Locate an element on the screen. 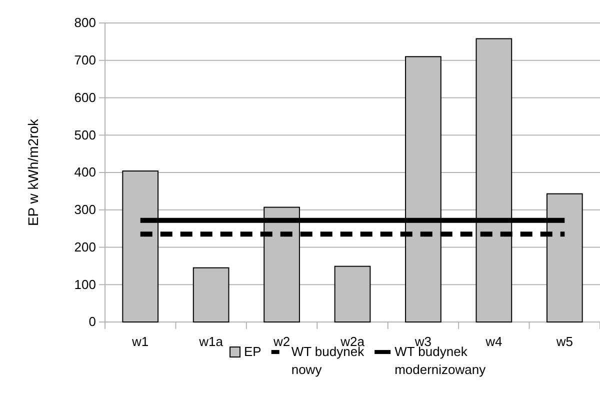 The image size is (600, 415). y-tick-label: 700 is located at coordinates (85, 60).